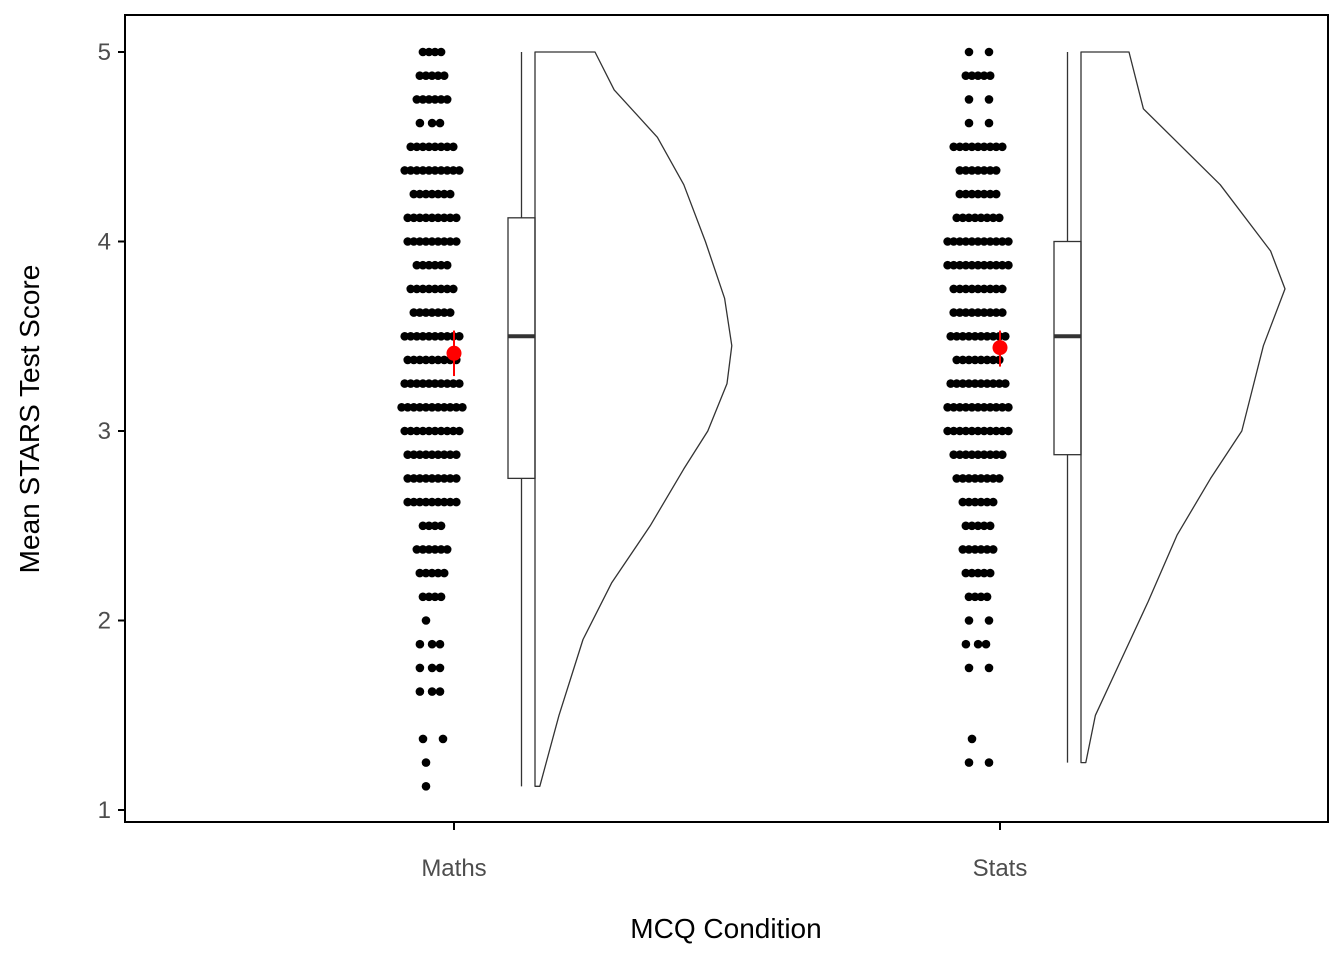 Image resolution: width=1344 pixels, height=960 pixels. I want to click on x-tick-label: Maths, so click(453, 868).